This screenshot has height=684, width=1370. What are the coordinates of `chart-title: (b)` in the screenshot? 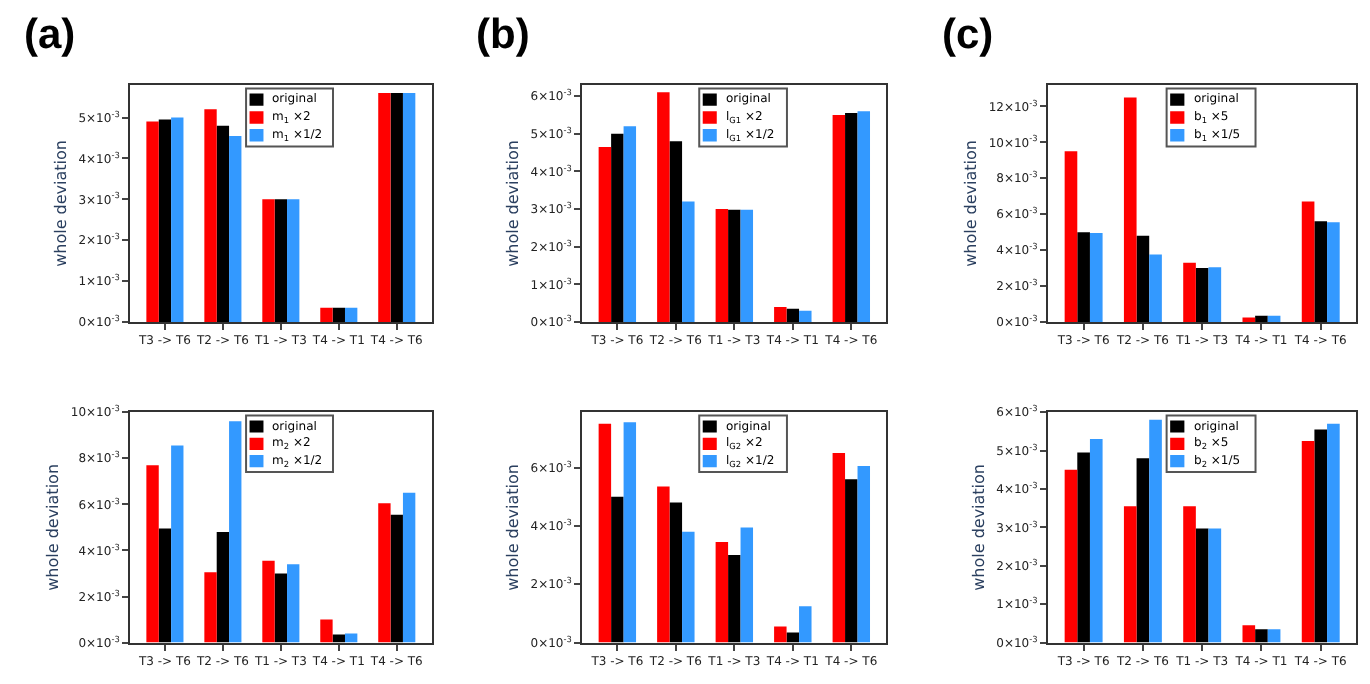 It's located at (503, 35).